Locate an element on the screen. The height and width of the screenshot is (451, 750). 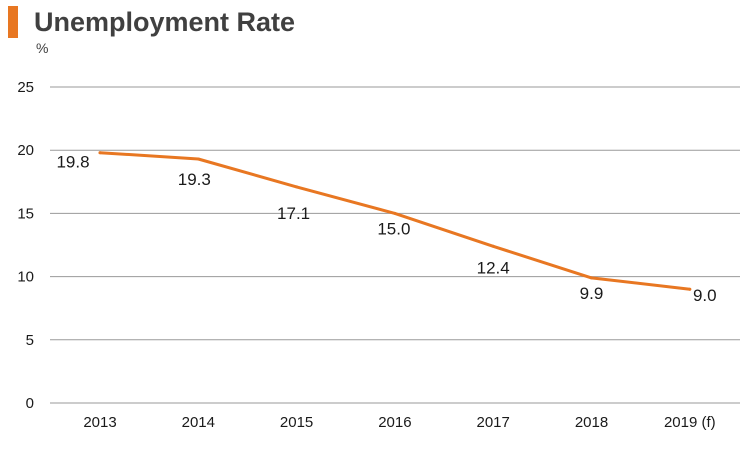
data-label: 19.3 is located at coordinates (194, 179).